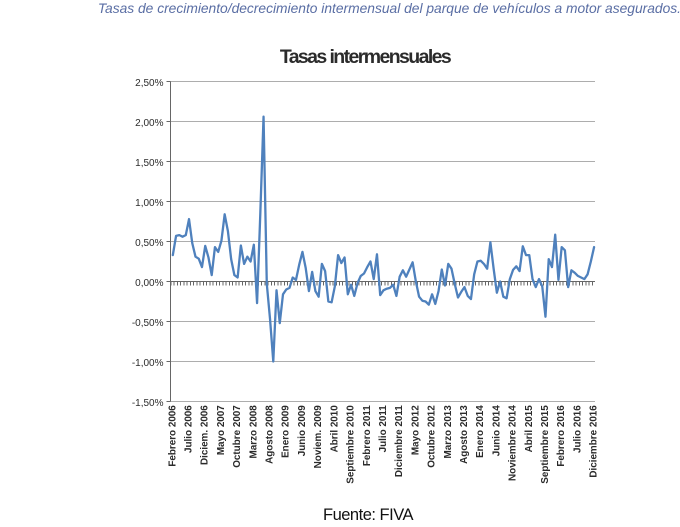 This screenshot has height=527, width=680. What do you see at coordinates (545, 444) in the screenshot?
I see `svg-text: Septiembre 2015` at bounding box center [545, 444].